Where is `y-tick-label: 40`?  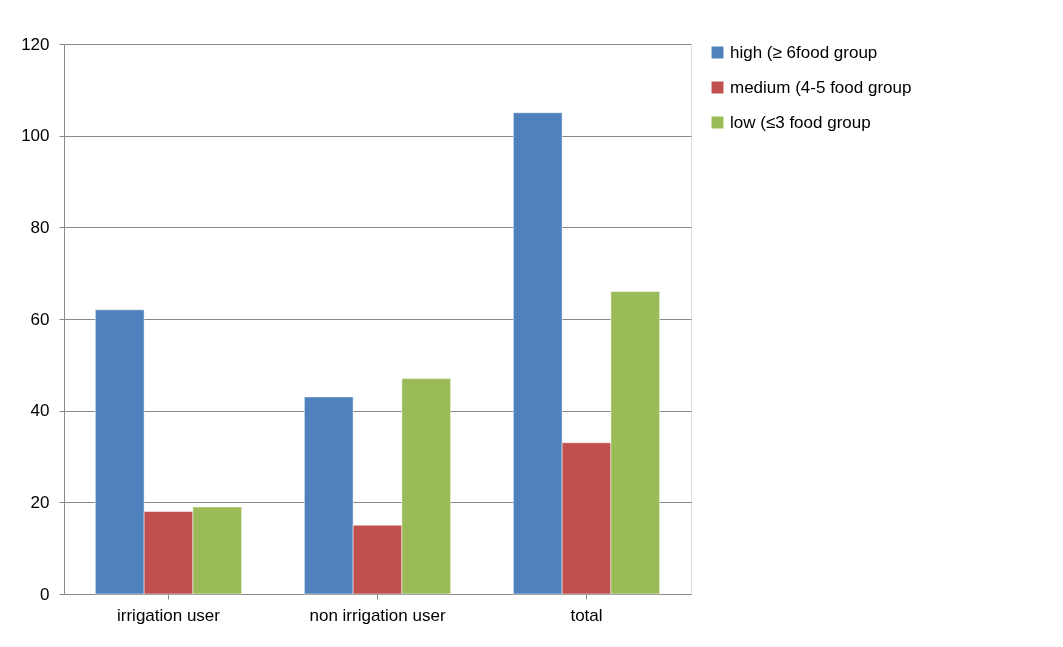 y-tick-label: 40 is located at coordinates (40, 411).